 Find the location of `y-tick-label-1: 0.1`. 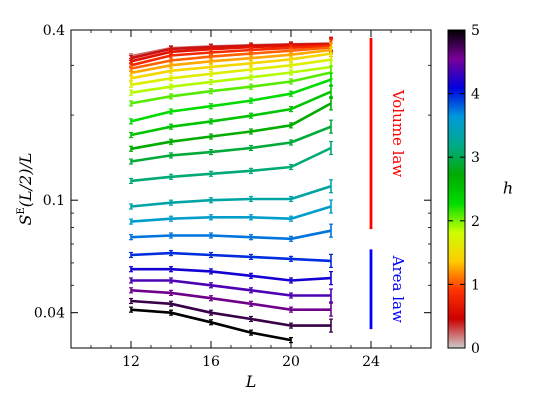

y-tick-label-1: 0.1 is located at coordinates (54, 201).